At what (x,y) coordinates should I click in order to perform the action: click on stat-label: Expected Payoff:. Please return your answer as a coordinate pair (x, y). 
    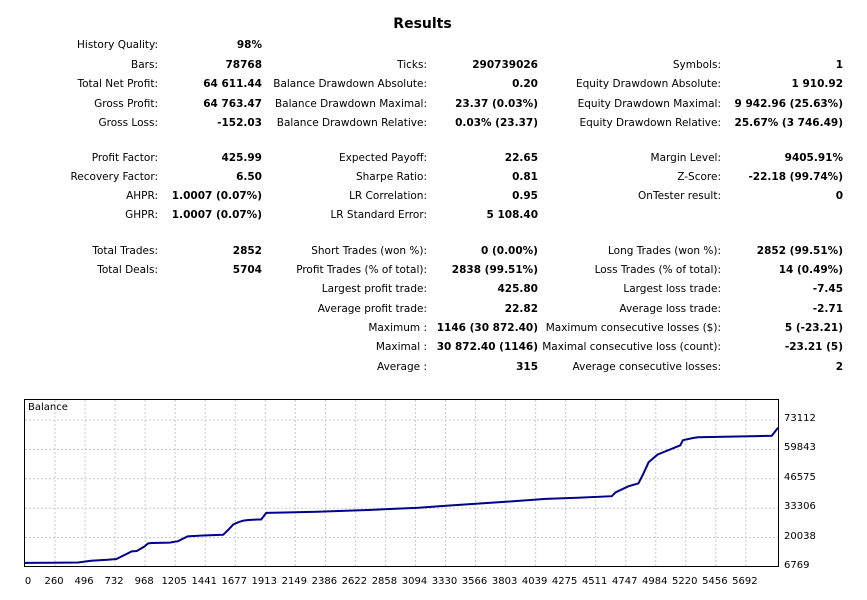
    Looking at the image, I should click on (382, 158).